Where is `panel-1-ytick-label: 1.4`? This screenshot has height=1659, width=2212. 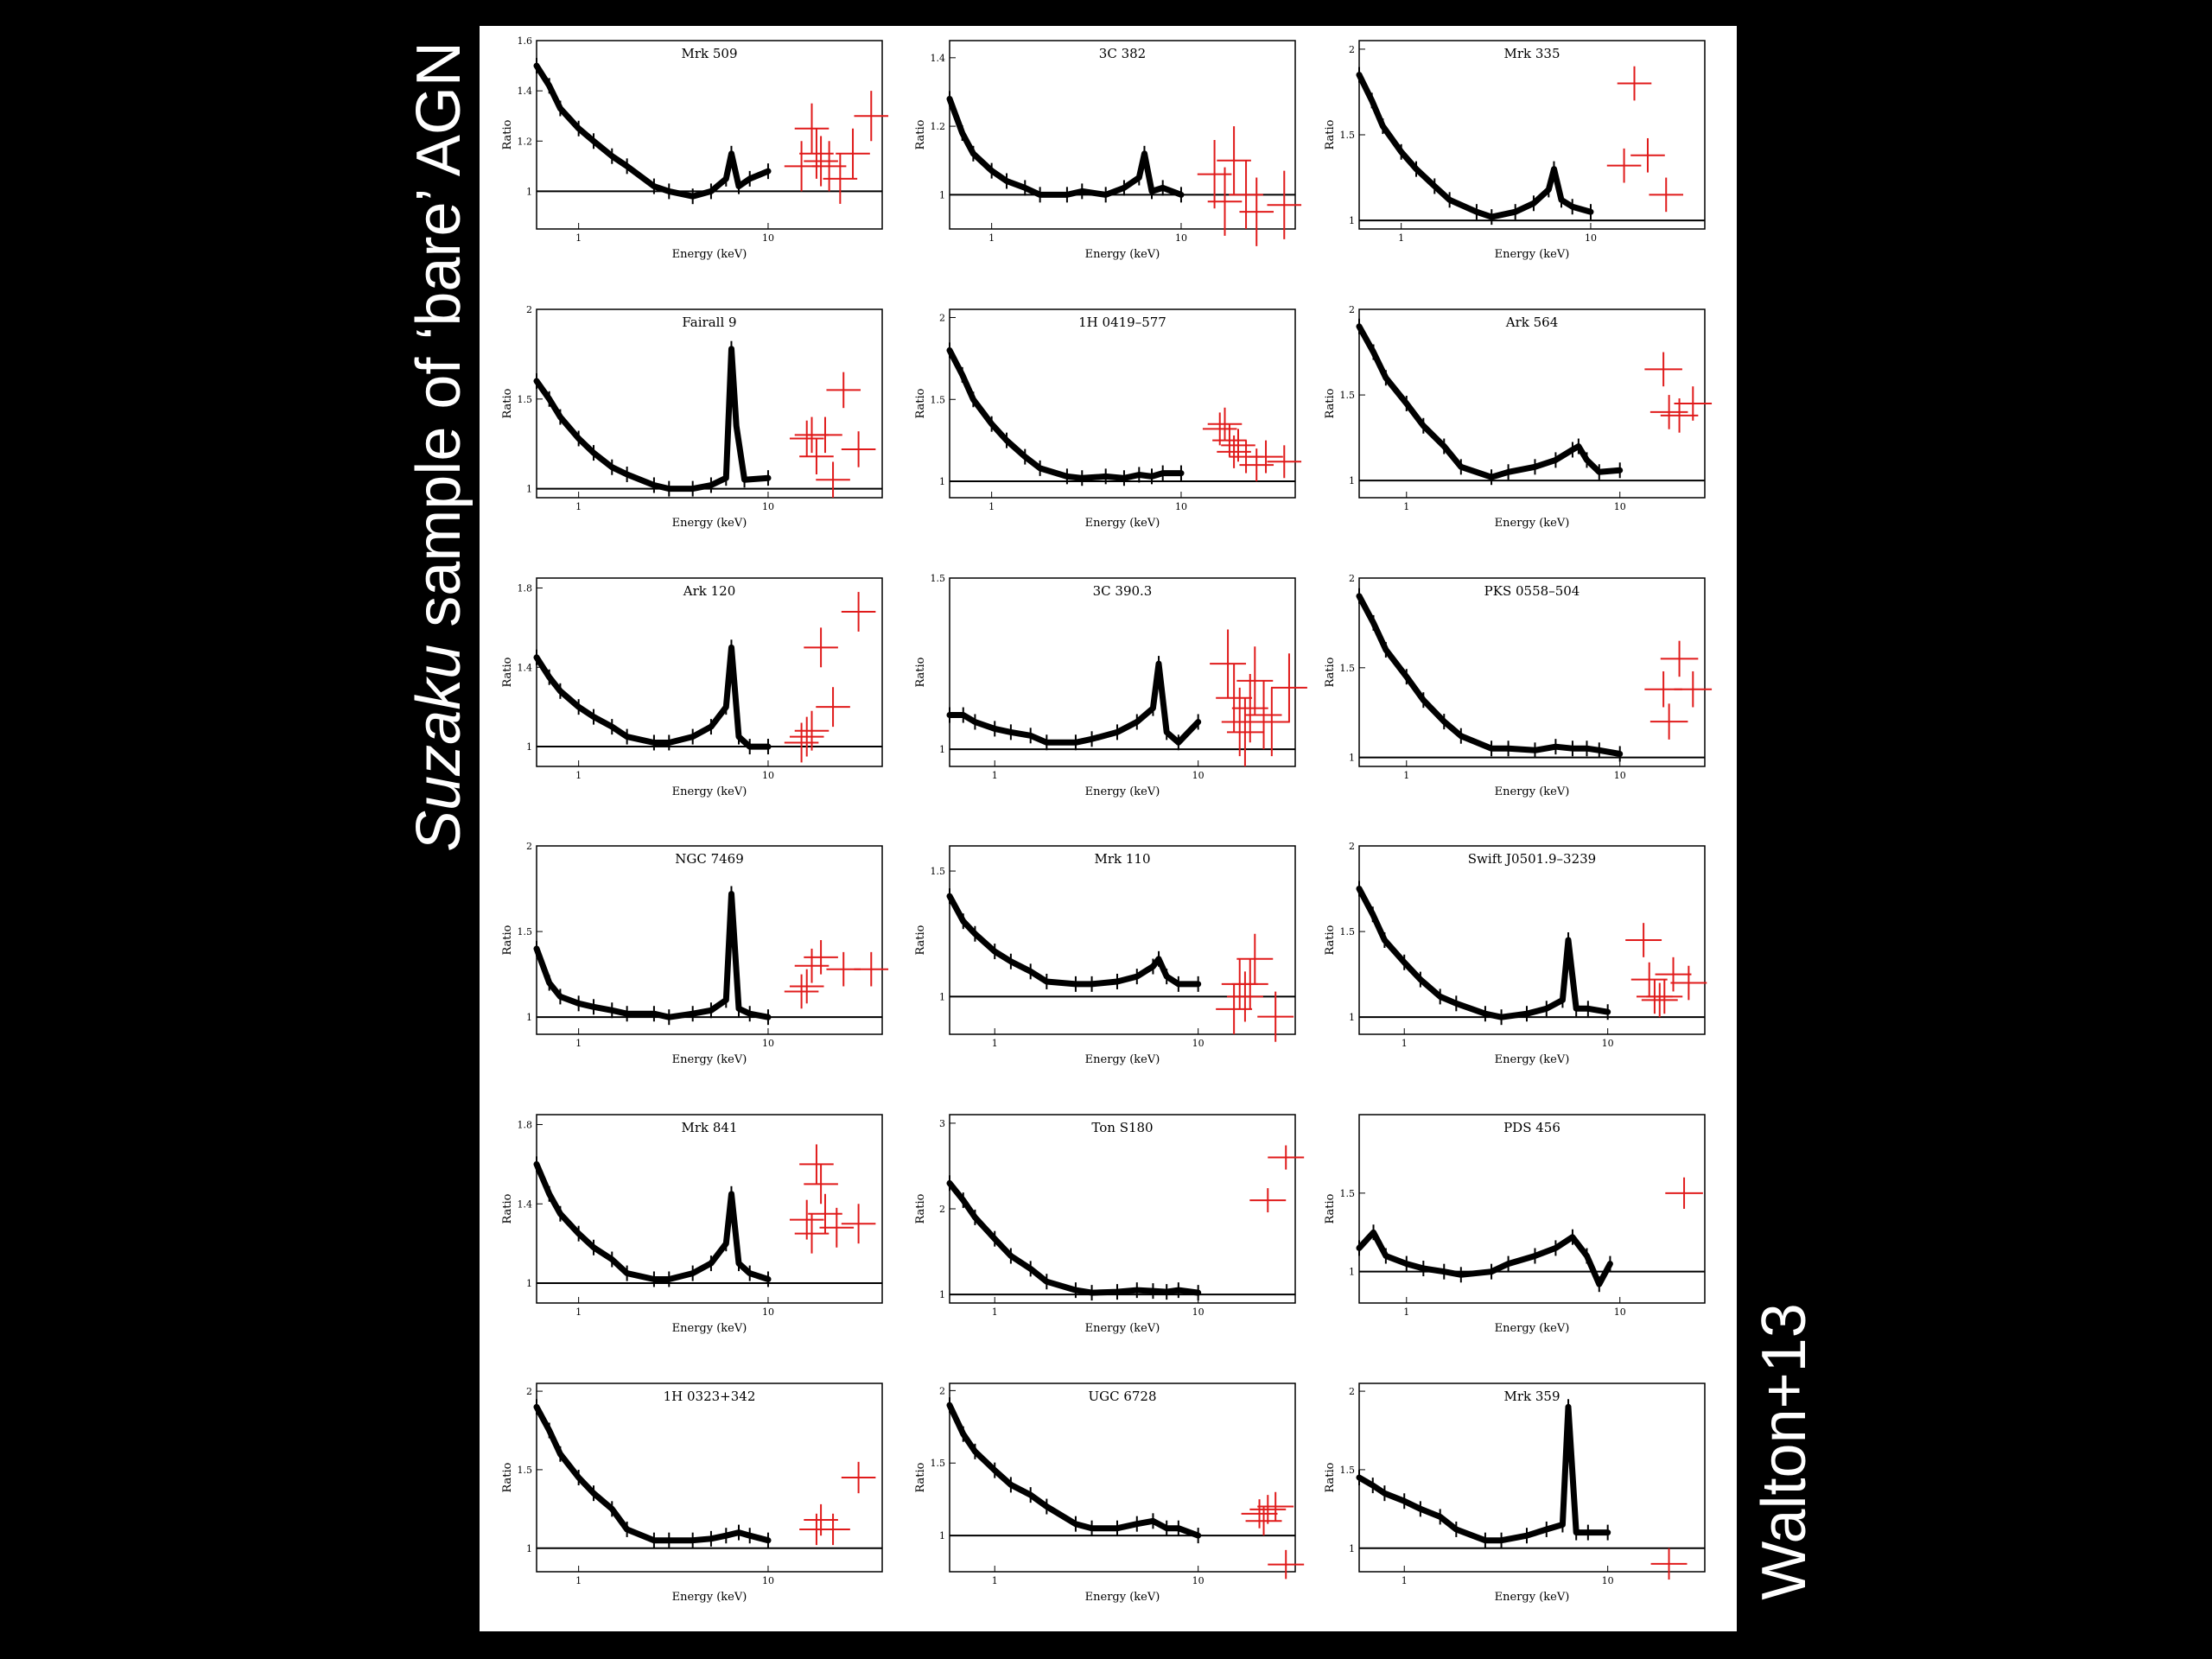
panel-1-ytick-label: 1.4 is located at coordinates (525, 91).